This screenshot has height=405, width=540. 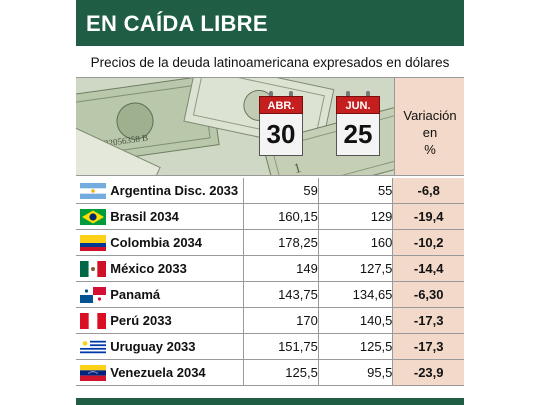 I want to click on date2-month: JUN., so click(x=358, y=105).